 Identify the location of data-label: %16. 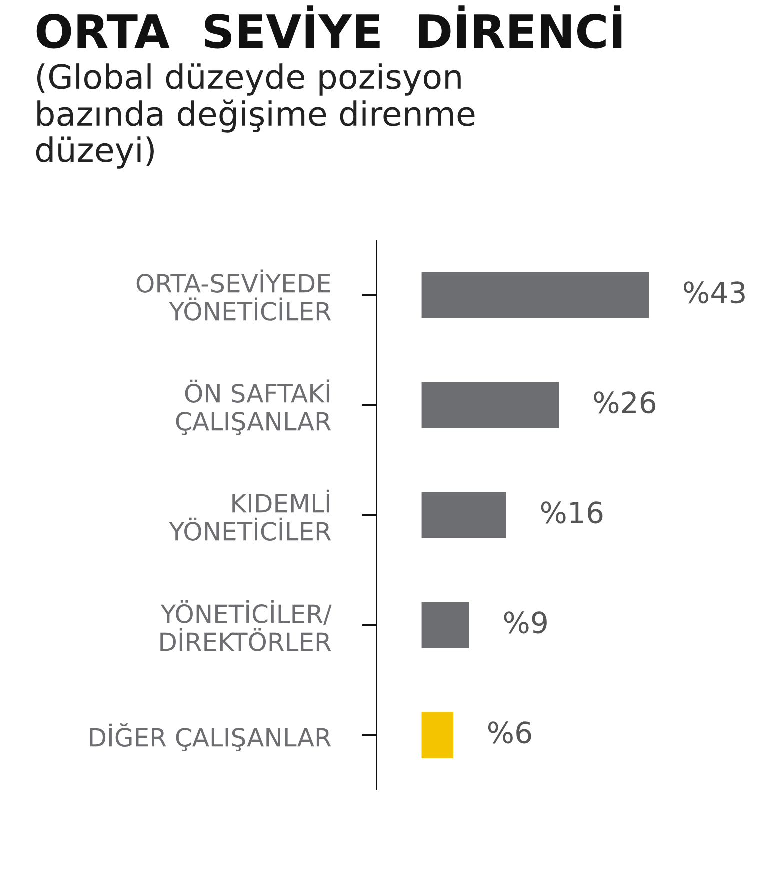
(572, 513).